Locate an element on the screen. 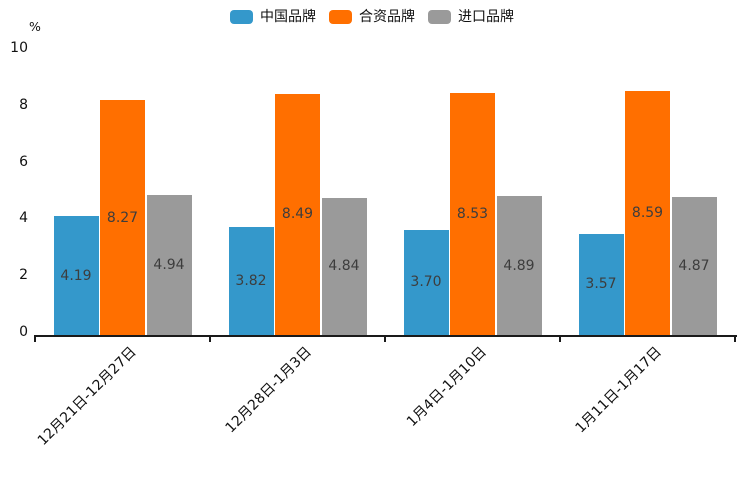 The image size is (744, 496). bar-value-label: 4.94 is located at coordinates (169, 264).